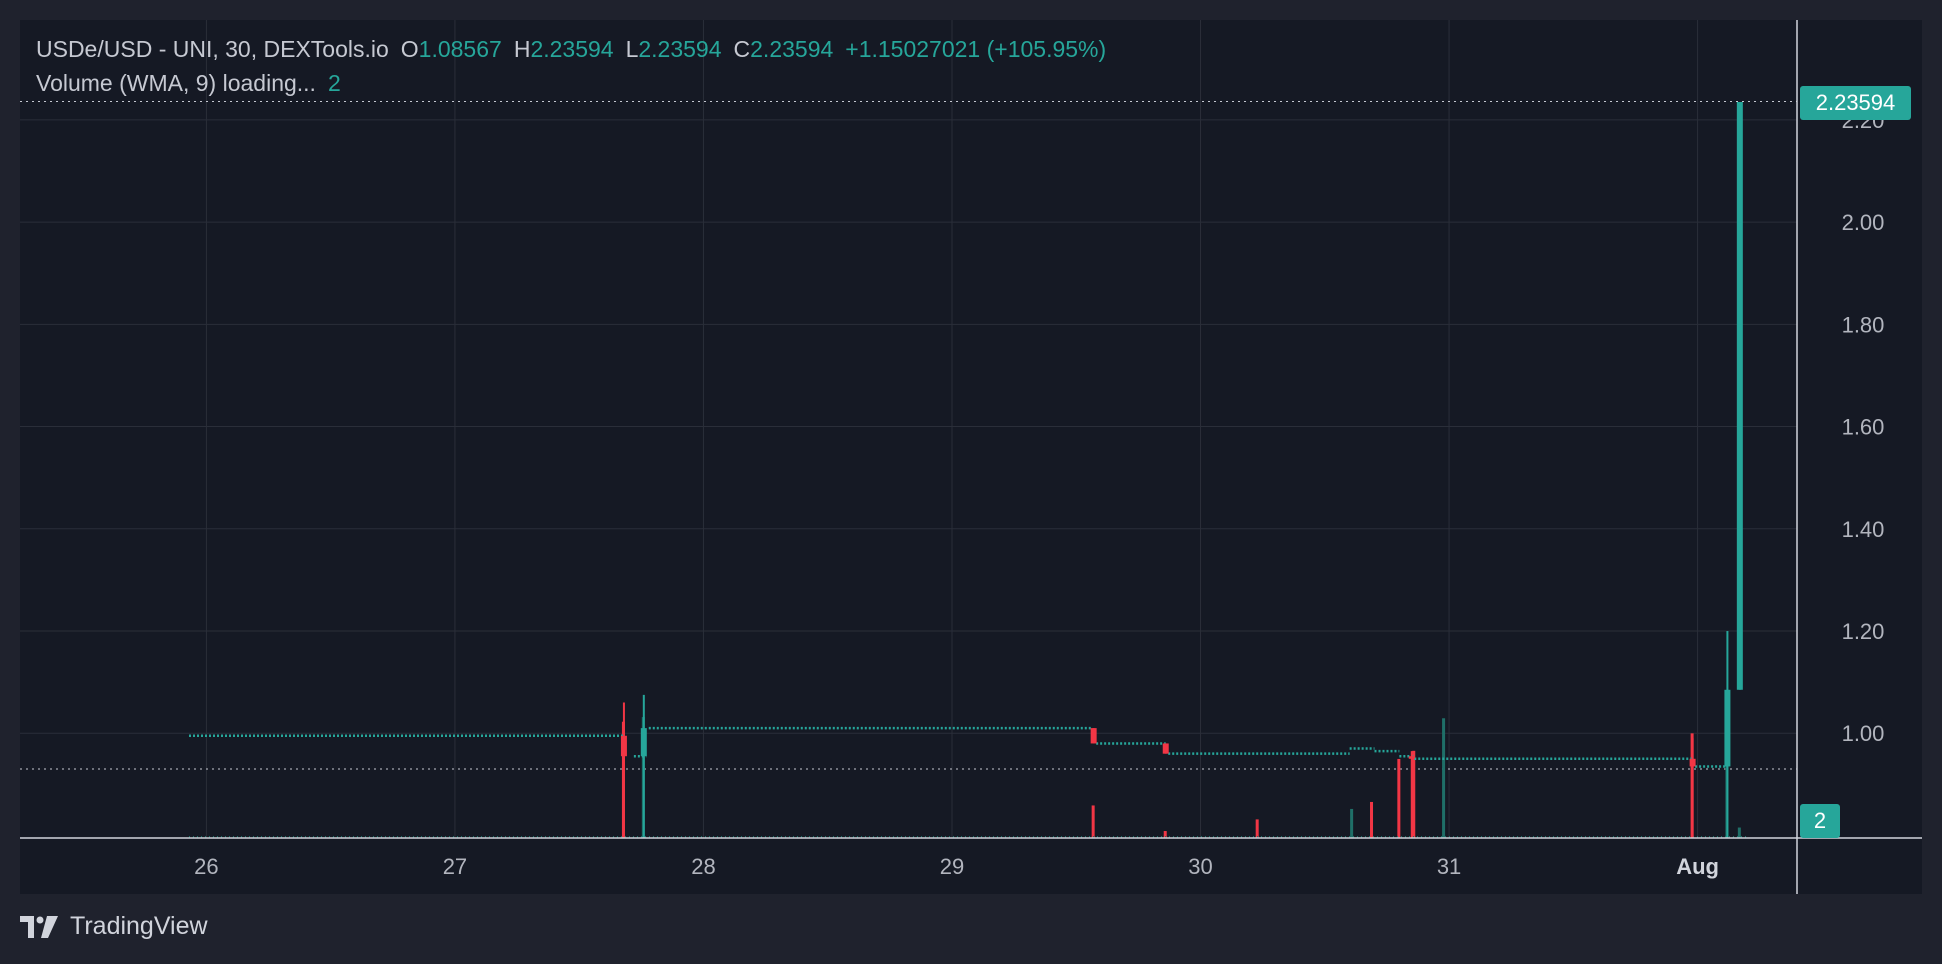 The image size is (1942, 964). Describe the element at coordinates (334, 83) in the screenshot. I see `volume-indicator-value: 2` at that location.